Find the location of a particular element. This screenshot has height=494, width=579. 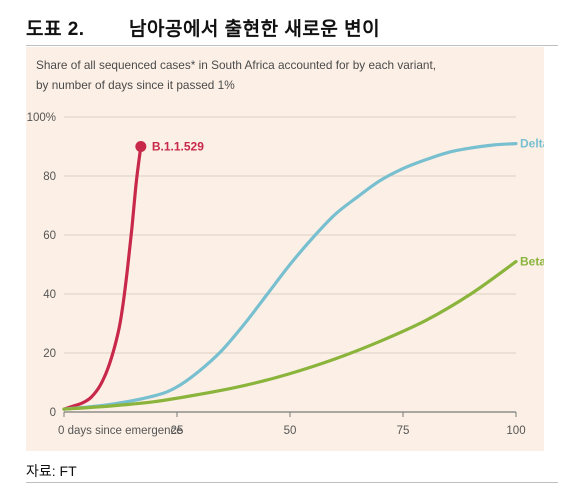

y-tick-label: 80 is located at coordinates (49, 177).